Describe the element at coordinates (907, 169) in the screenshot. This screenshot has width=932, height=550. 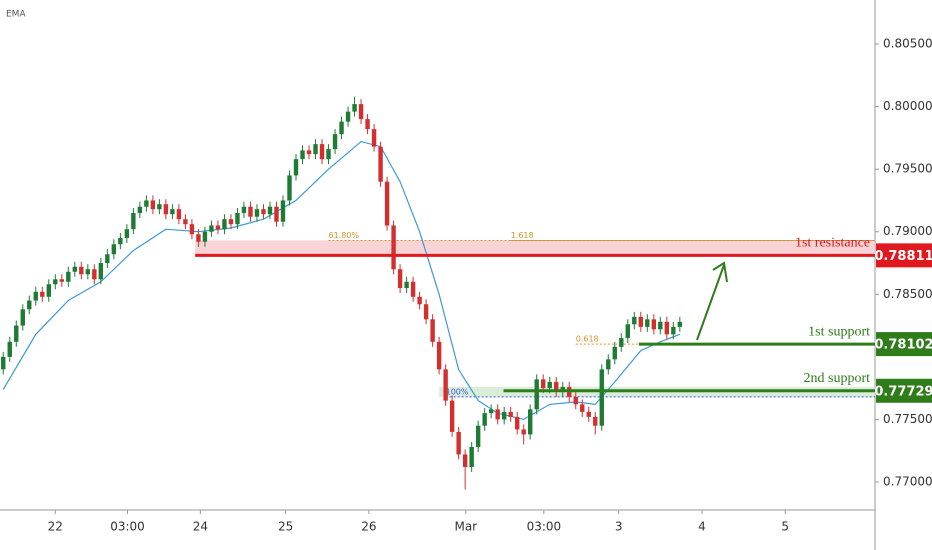
I see `y-tick-label: 0.79500` at that location.